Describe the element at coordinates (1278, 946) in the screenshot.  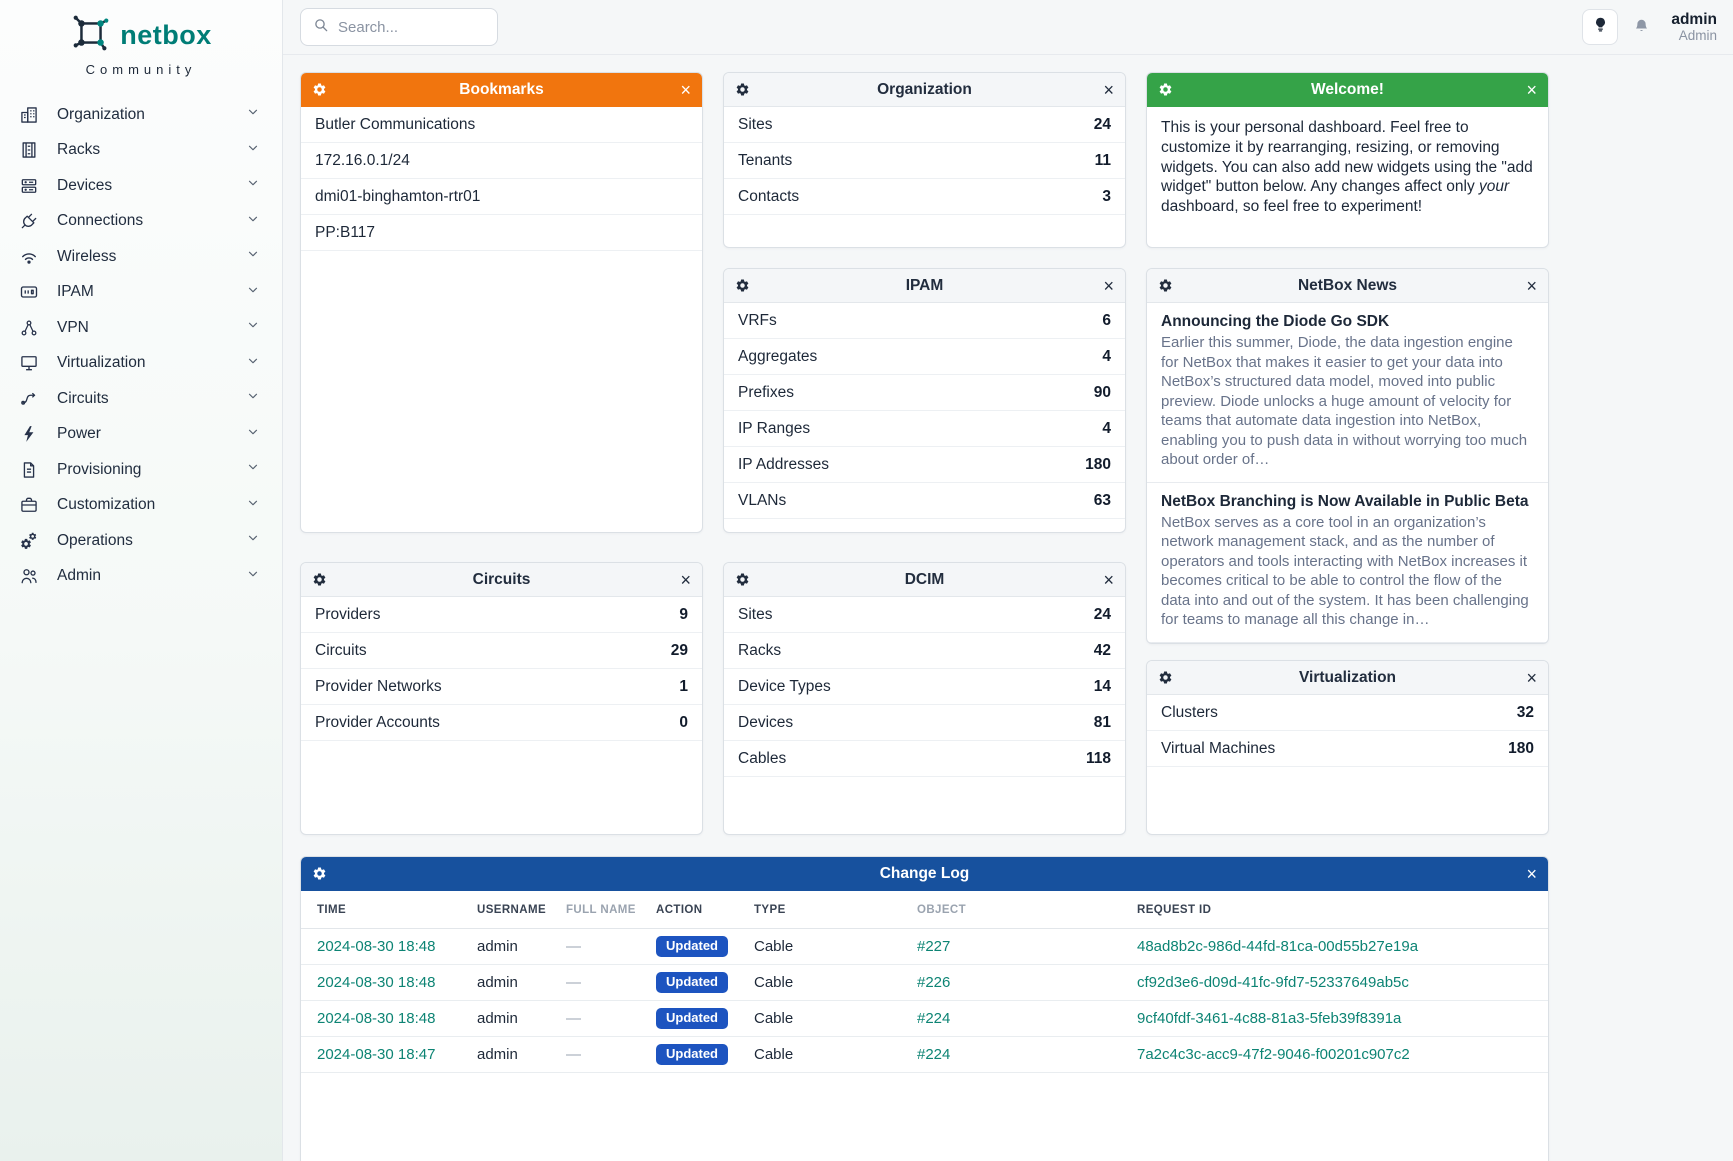
I see `changelog-request-id-link: 48ad8b2c-986d-44fd-81ca-00d55b27e19a` at that location.